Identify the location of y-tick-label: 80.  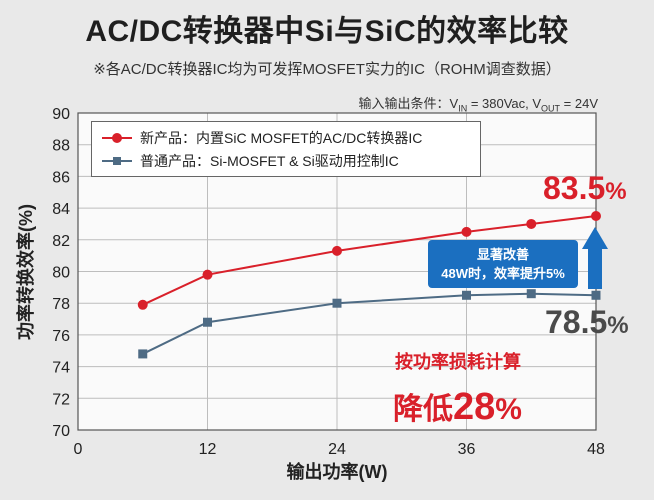
(61, 273).